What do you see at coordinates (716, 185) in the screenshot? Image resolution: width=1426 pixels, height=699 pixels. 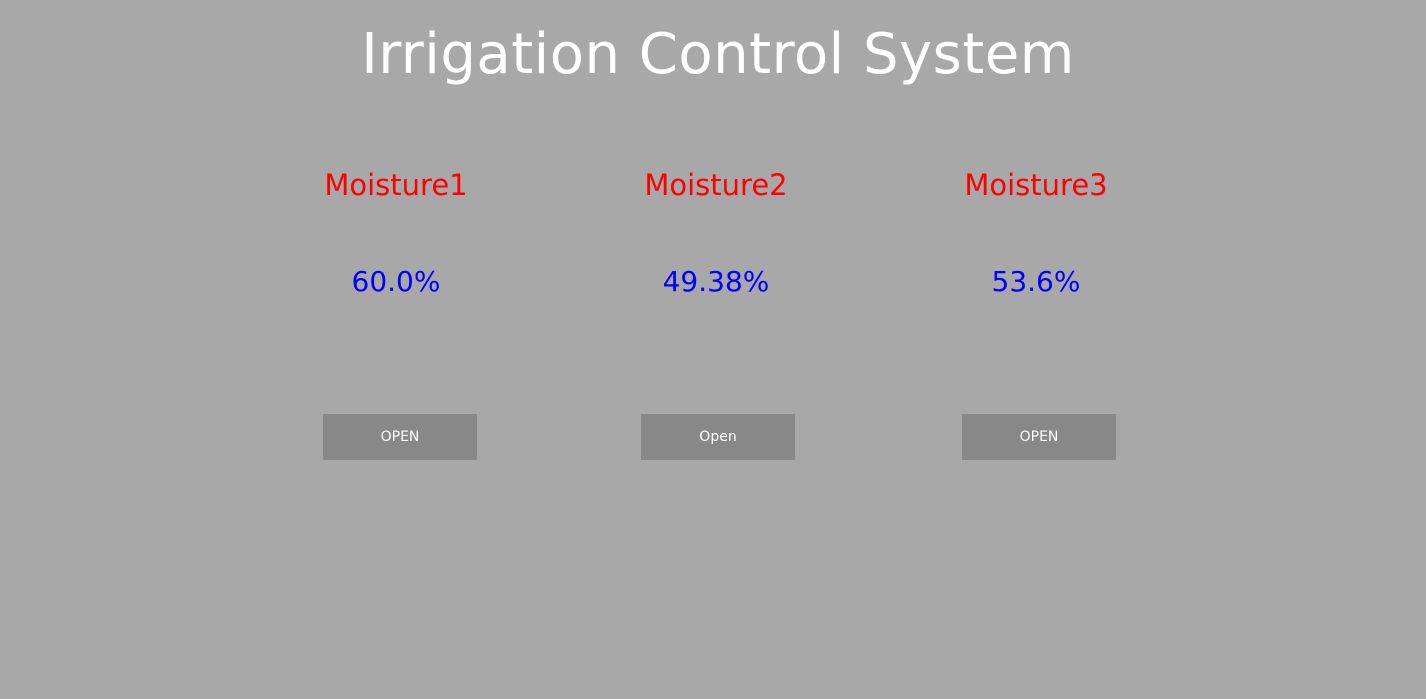 I see `sensor-label-moisture2: Moisture2` at bounding box center [716, 185].